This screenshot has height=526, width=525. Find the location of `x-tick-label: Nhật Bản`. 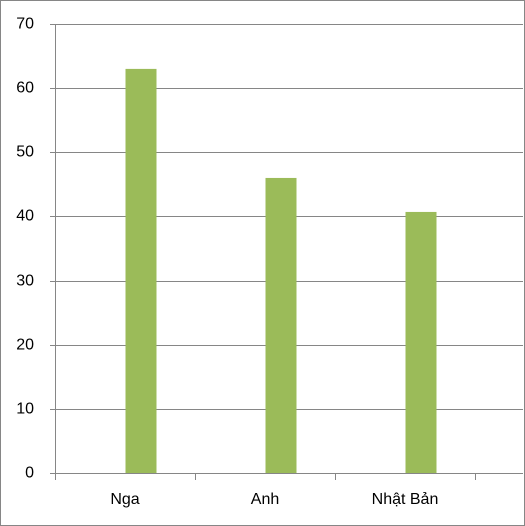

x-tick-label: Nhật Bản is located at coordinates (405, 499).